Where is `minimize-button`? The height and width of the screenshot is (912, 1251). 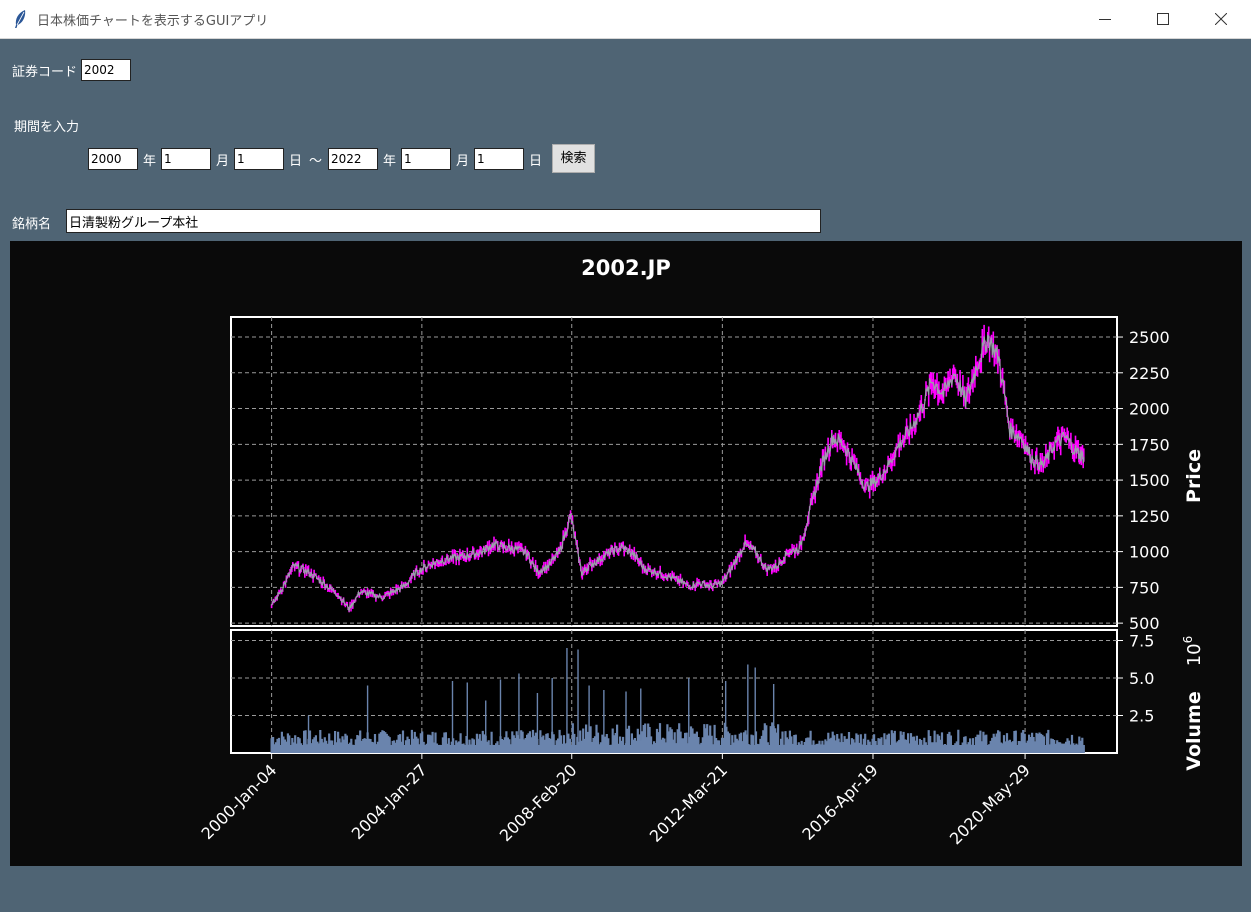
minimize-button is located at coordinates (1105, 19).